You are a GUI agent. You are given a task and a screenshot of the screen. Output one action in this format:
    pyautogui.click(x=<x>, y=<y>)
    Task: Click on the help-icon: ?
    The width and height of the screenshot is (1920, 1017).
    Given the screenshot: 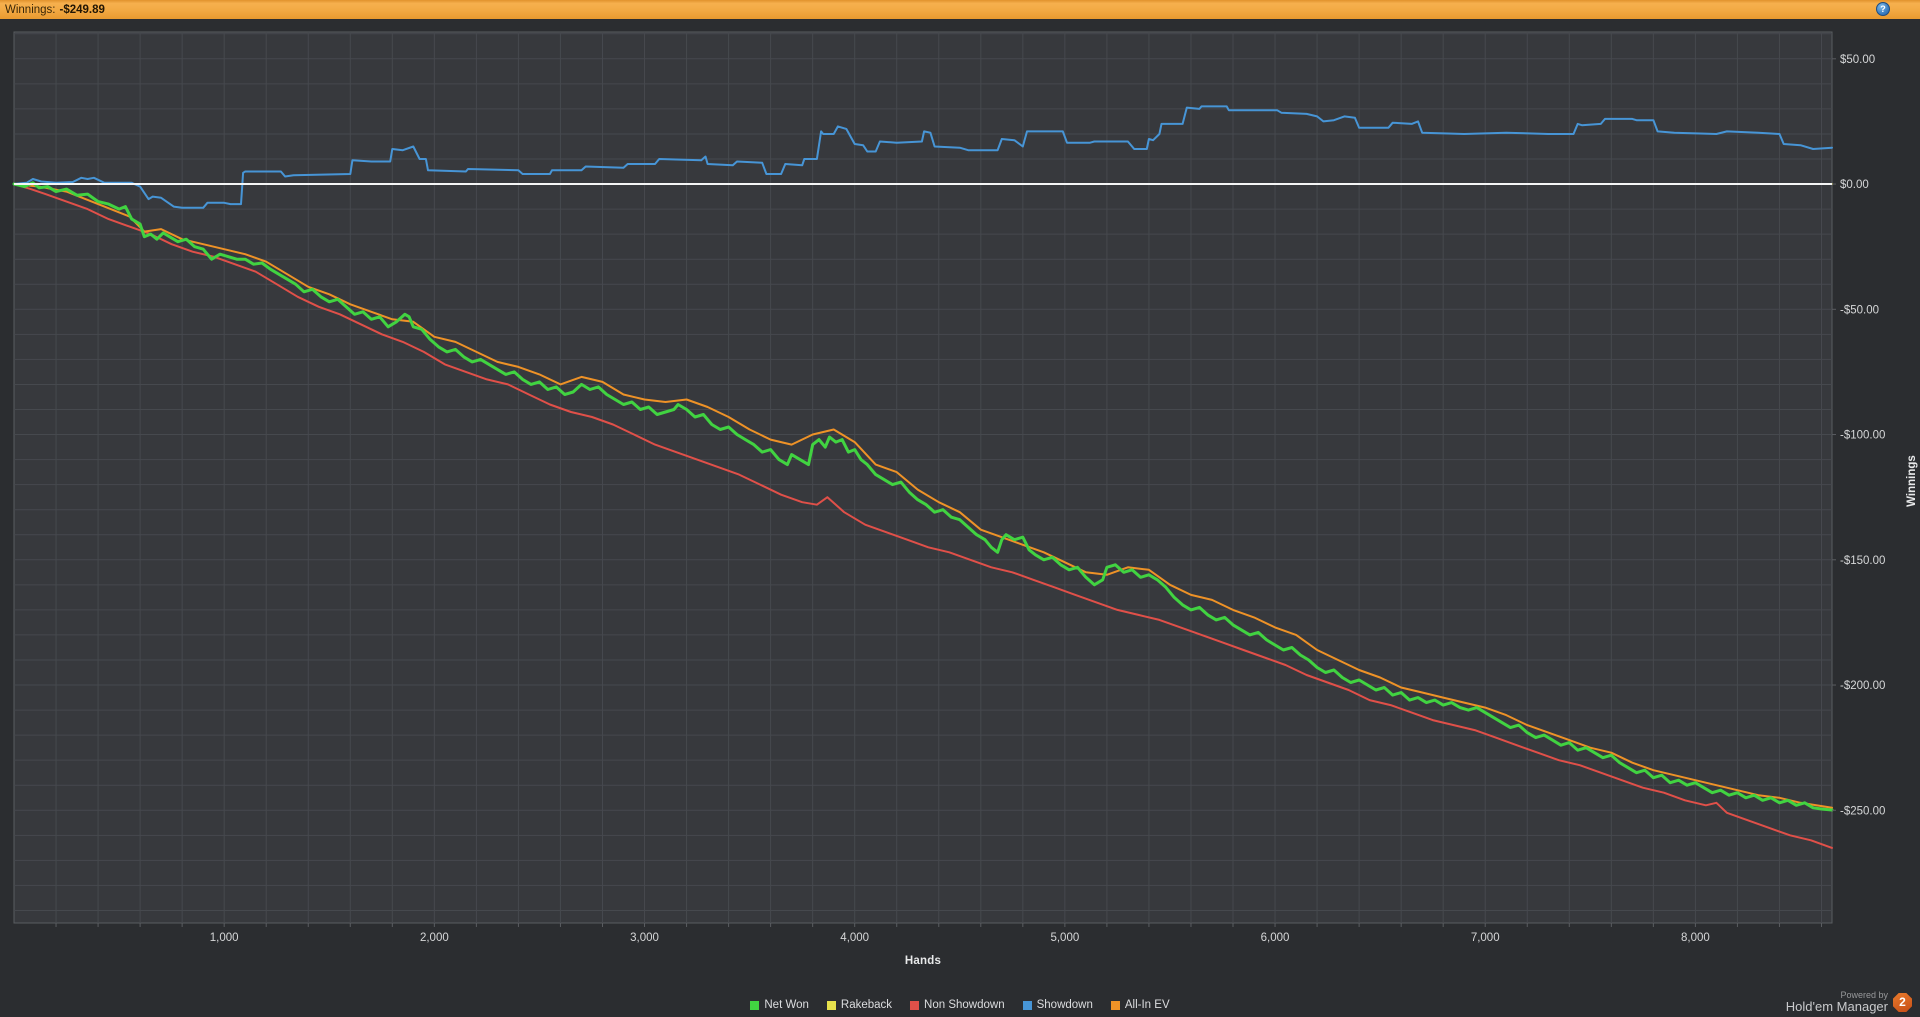 What is the action you would take?
    pyautogui.click(x=1883, y=9)
    